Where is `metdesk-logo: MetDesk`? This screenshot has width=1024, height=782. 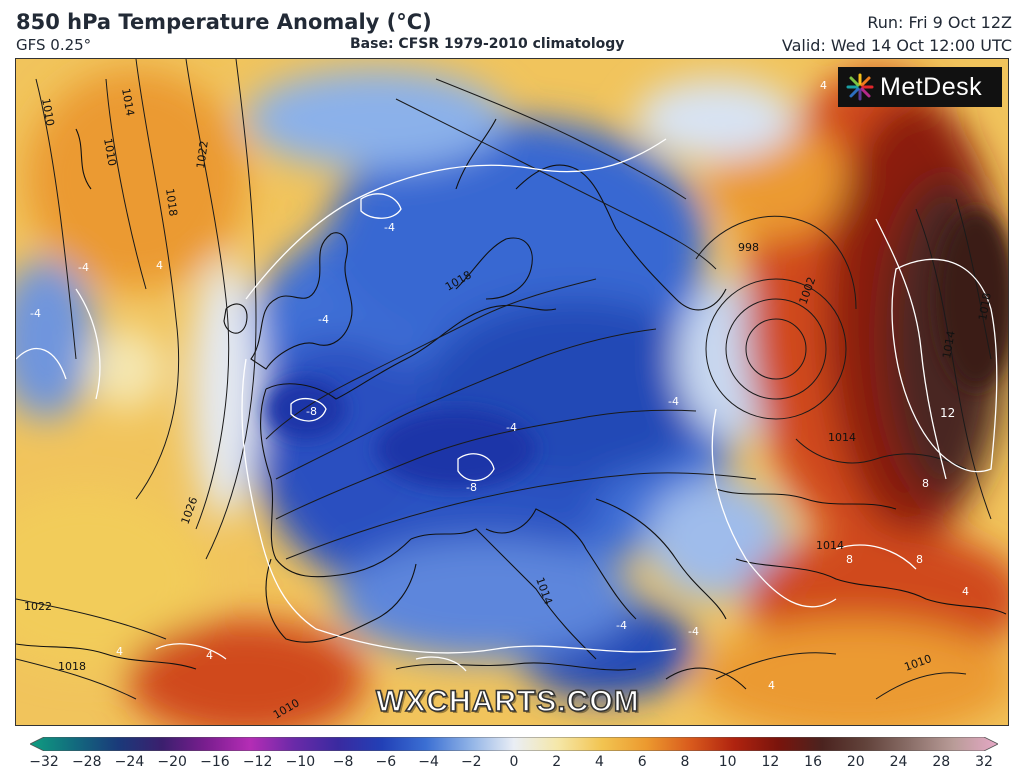
metdesk-logo: MetDesk is located at coordinates (920, 87).